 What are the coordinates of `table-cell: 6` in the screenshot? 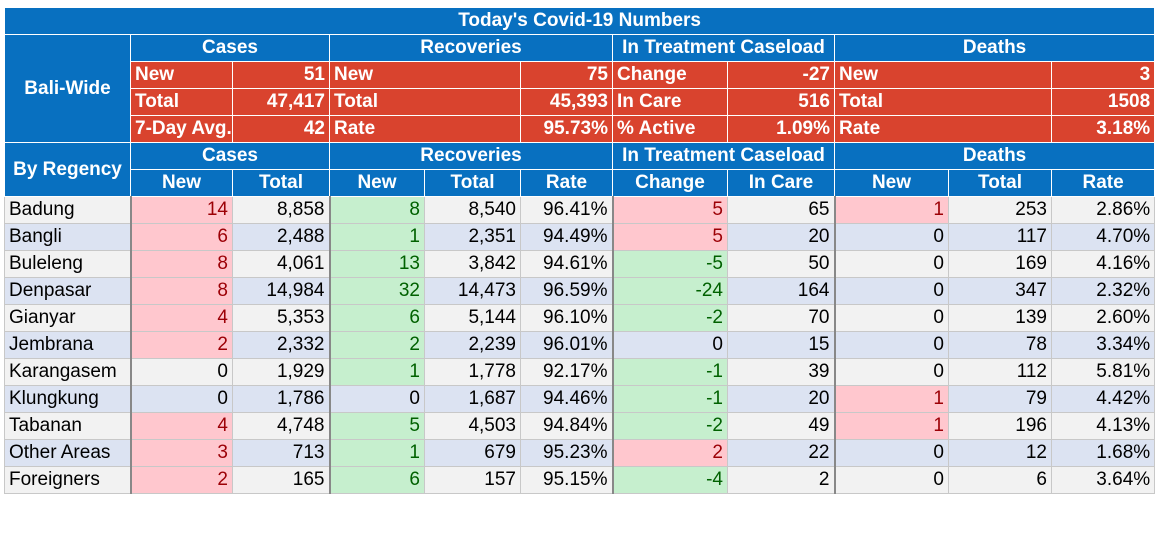 It's located at (376, 480).